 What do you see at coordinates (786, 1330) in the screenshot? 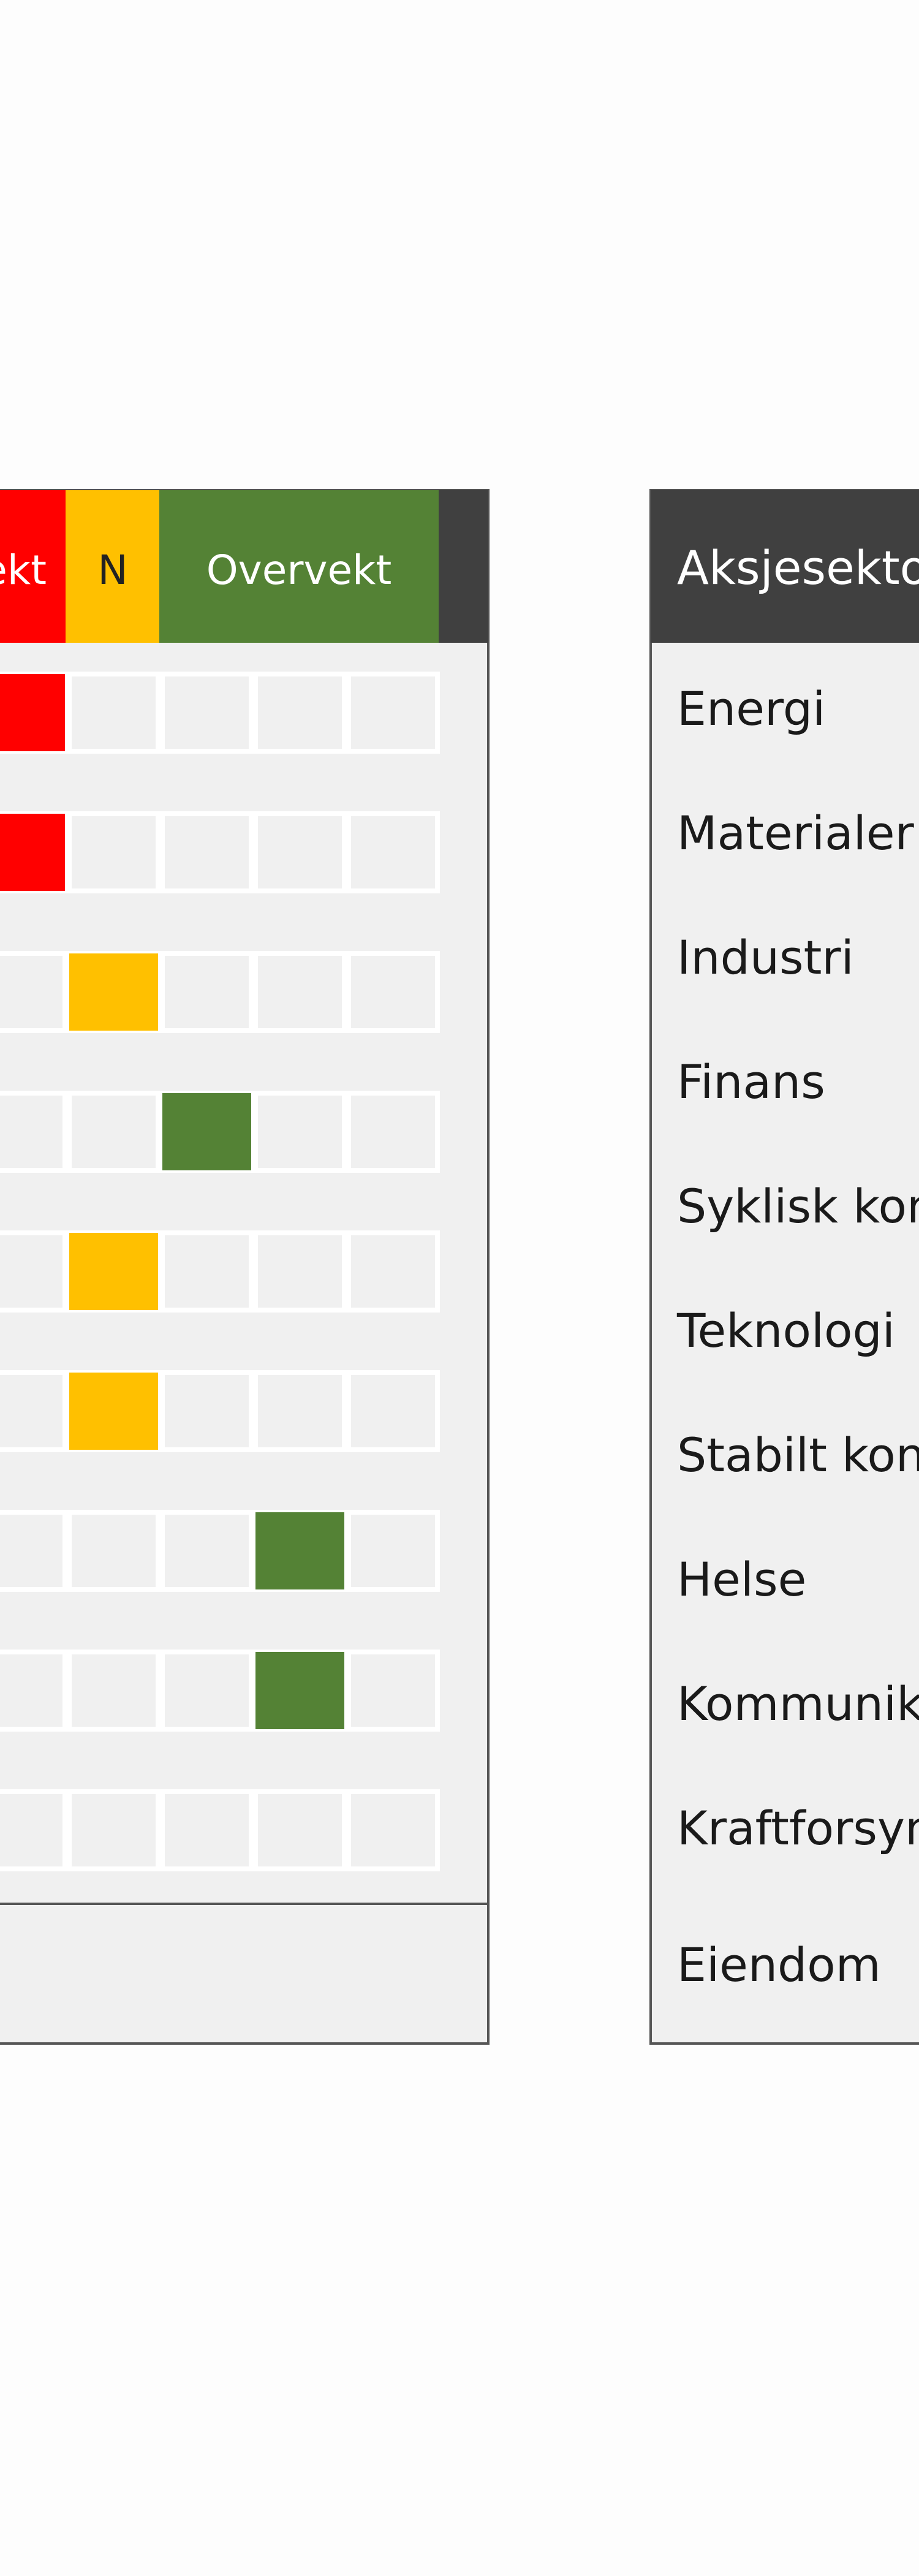
I see `sector-label: Teknologi` at bounding box center [786, 1330].